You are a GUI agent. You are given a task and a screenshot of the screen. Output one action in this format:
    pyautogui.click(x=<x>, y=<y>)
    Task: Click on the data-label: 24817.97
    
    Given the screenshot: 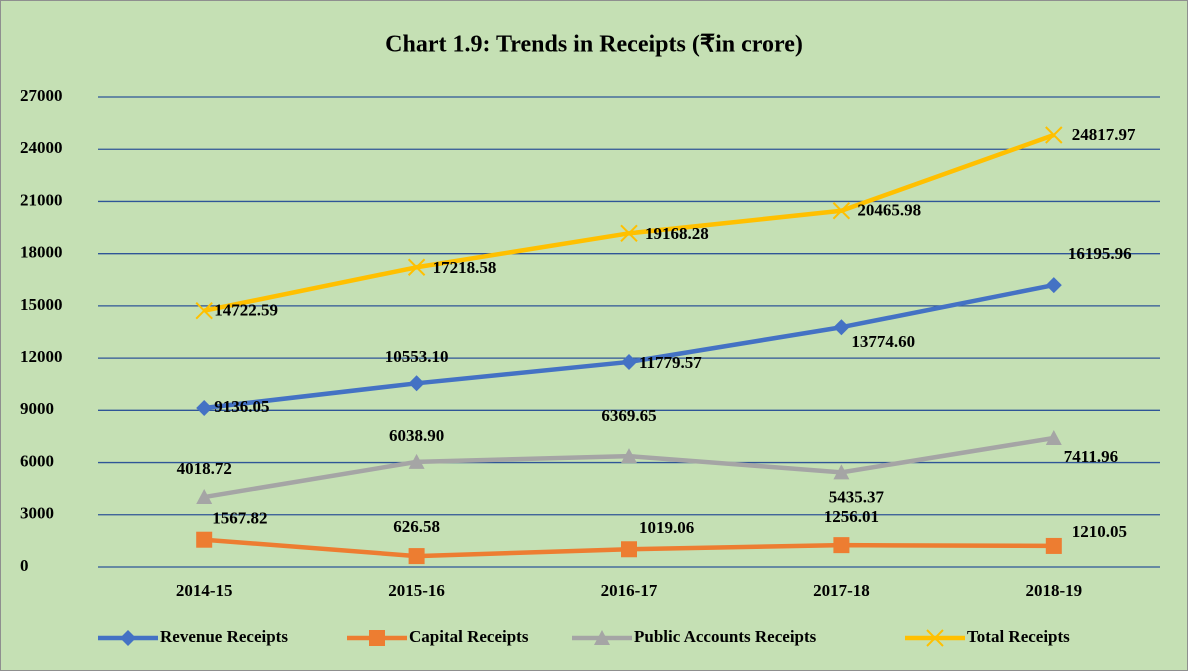 What is the action you would take?
    pyautogui.click(x=1104, y=134)
    